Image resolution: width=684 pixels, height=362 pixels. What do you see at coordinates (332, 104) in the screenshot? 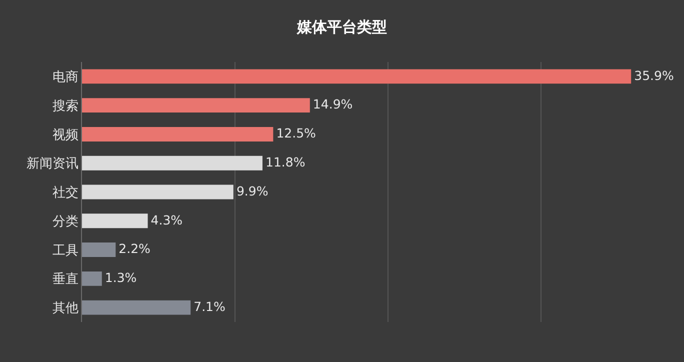
I see `data-label: 14.9%` at bounding box center [332, 104].